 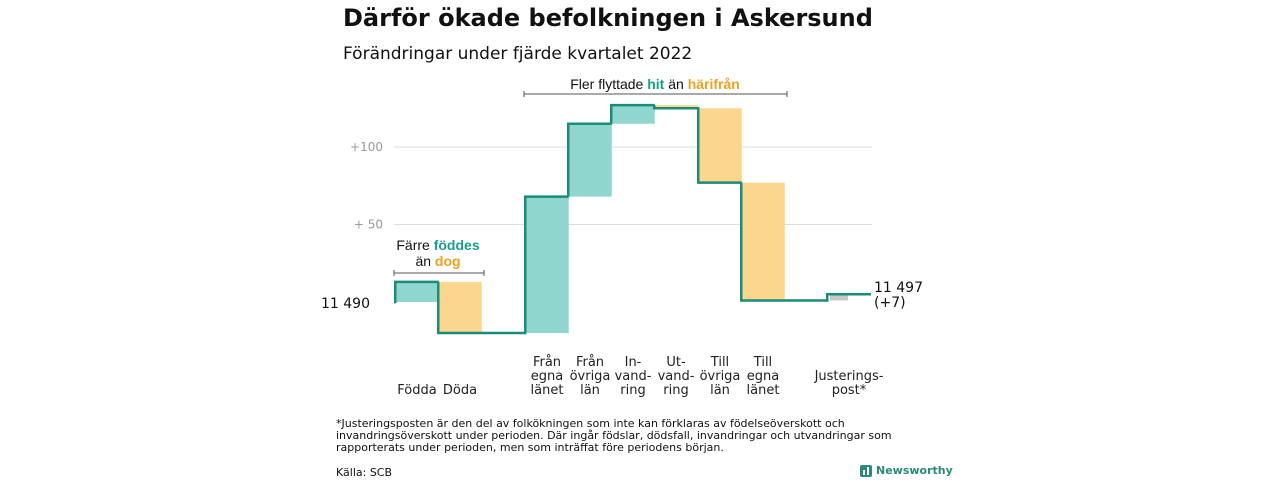 I want to click on category-label: Döda, so click(x=460, y=390).